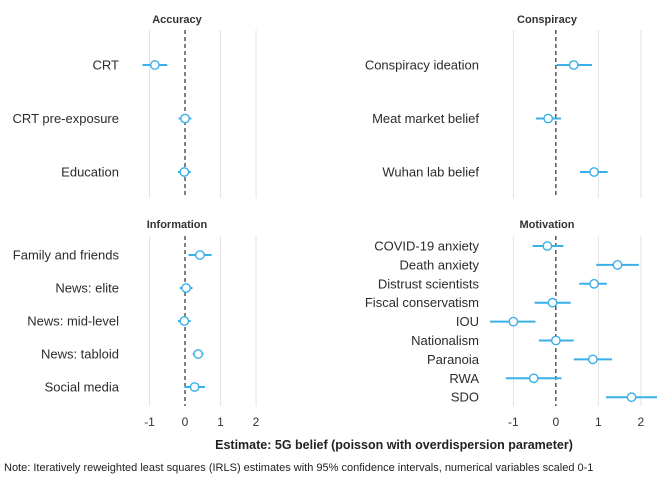 This screenshot has width=672, height=480. Describe the element at coordinates (185, 118) in the screenshot. I see `estimate-point-crt-pre-exposure` at that location.